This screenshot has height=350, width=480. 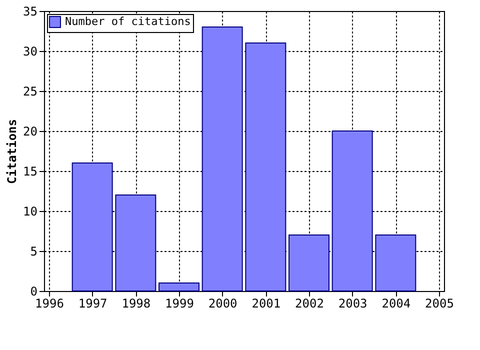 What do you see at coordinates (136, 303) in the screenshot?
I see `x-tick-label: 1998` at bounding box center [136, 303].